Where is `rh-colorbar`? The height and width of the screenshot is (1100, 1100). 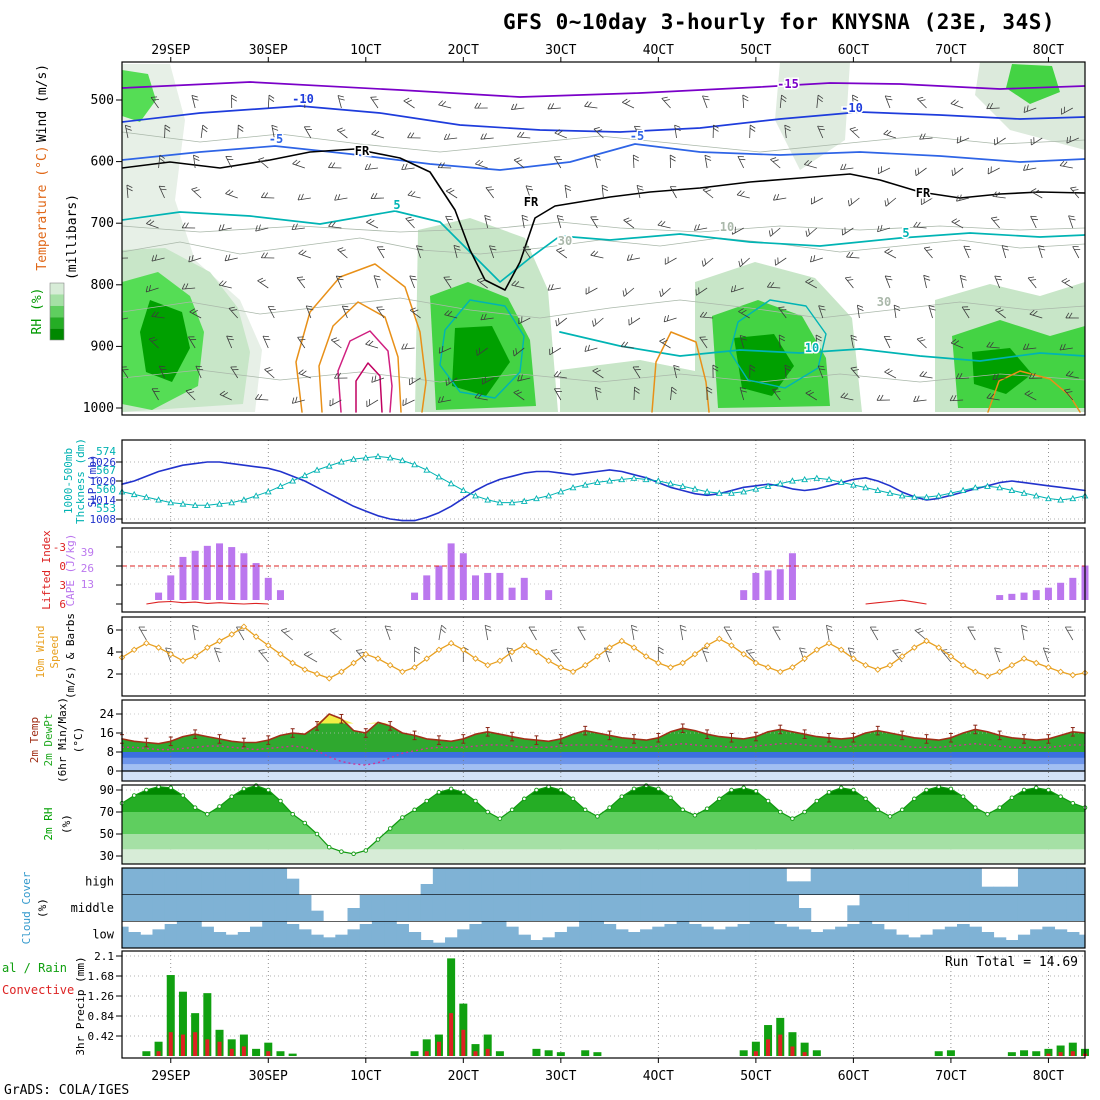 rh-colorbar is located at coordinates (57, 311).